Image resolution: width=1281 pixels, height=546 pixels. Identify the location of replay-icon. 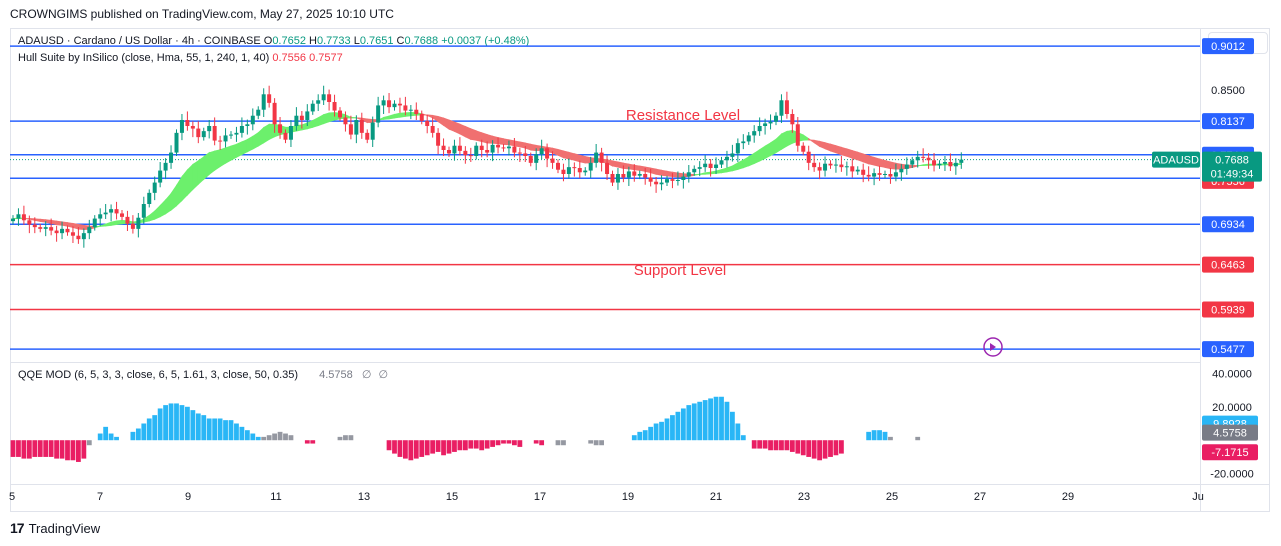
(993, 347).